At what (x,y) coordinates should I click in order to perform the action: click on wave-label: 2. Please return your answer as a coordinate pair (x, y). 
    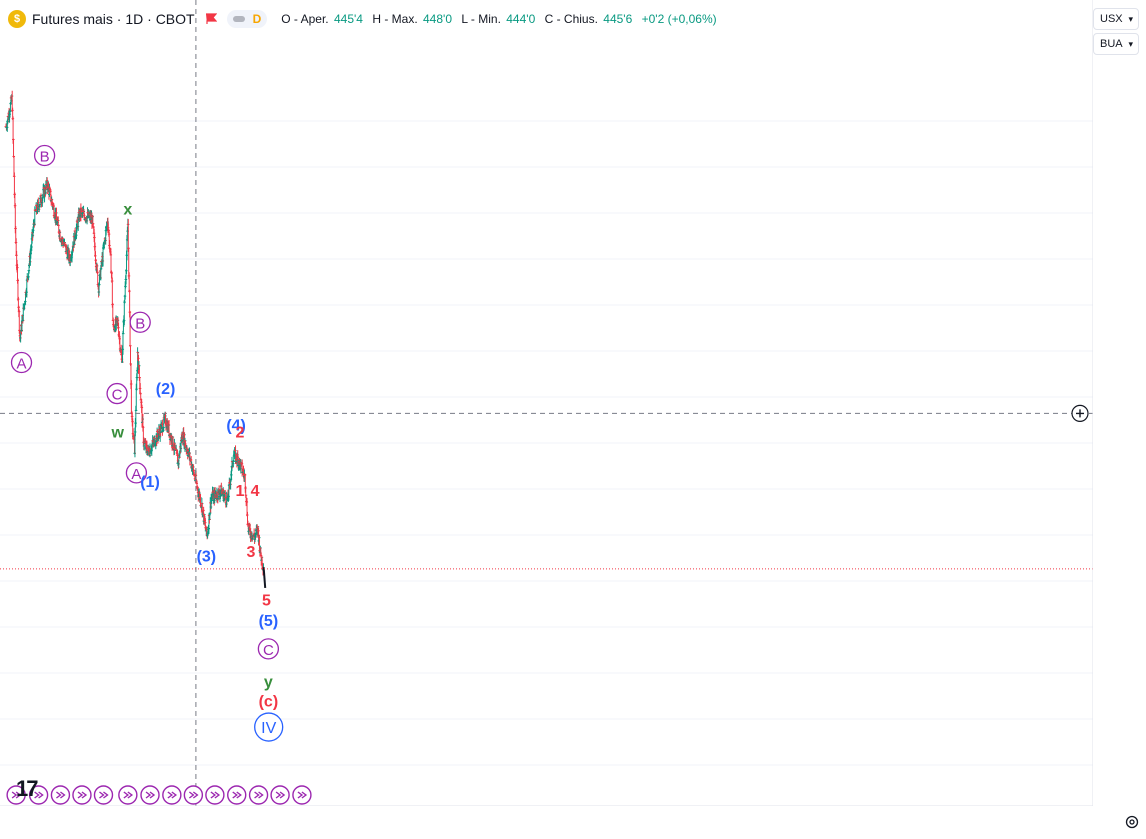
    Looking at the image, I should click on (239, 433).